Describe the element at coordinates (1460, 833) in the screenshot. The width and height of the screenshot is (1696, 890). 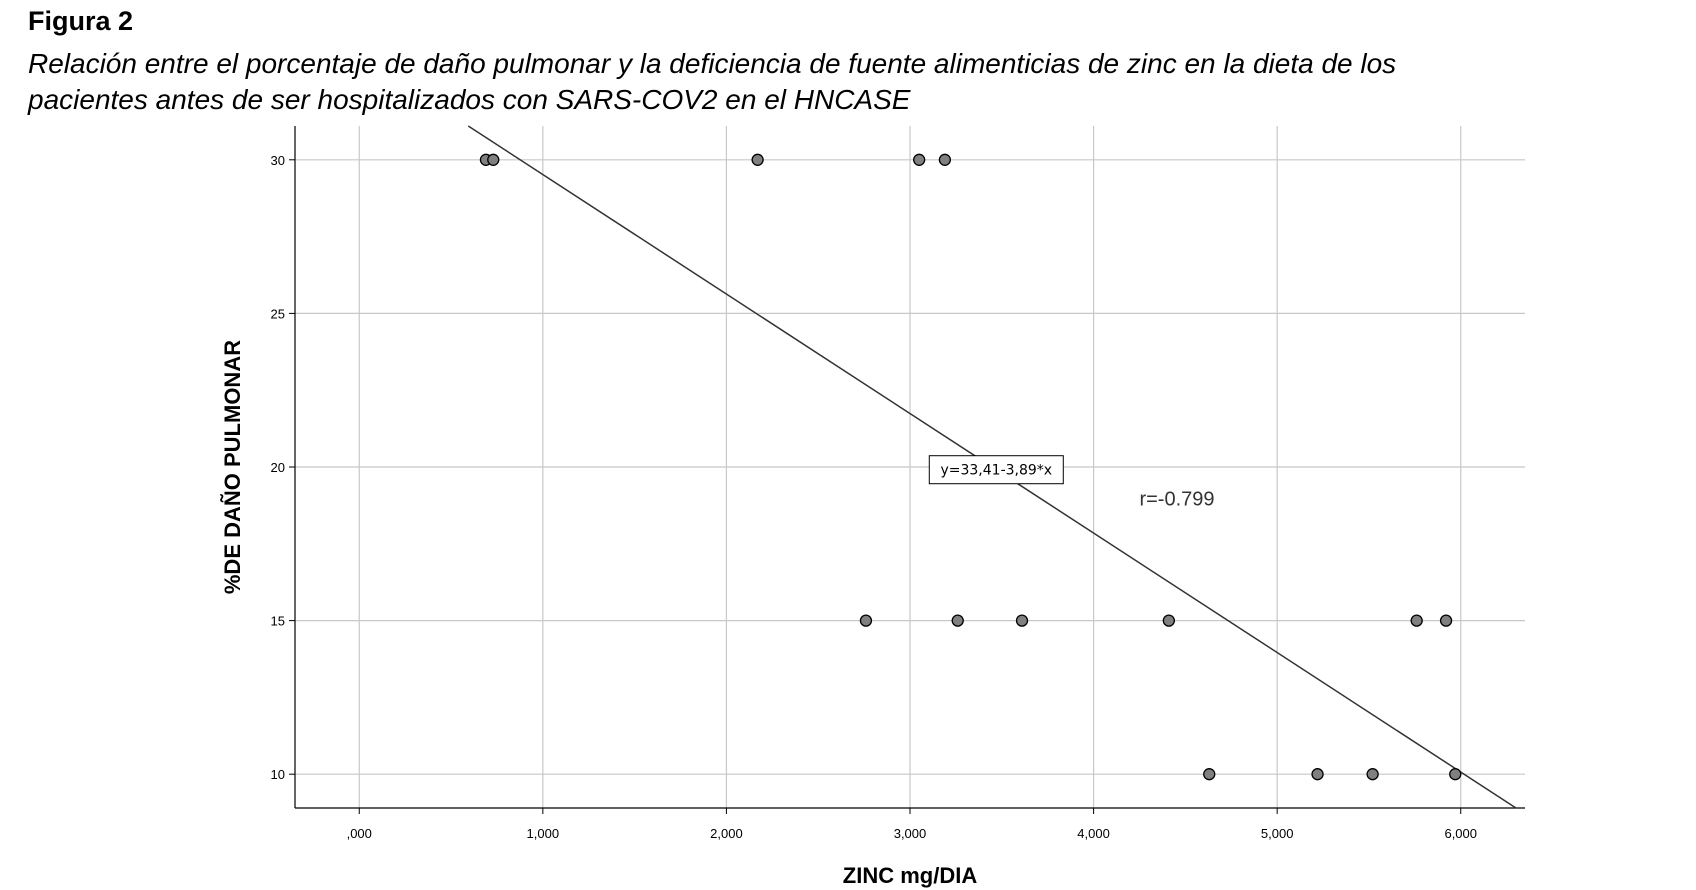
I see `x-tick-label: 6,000` at that location.